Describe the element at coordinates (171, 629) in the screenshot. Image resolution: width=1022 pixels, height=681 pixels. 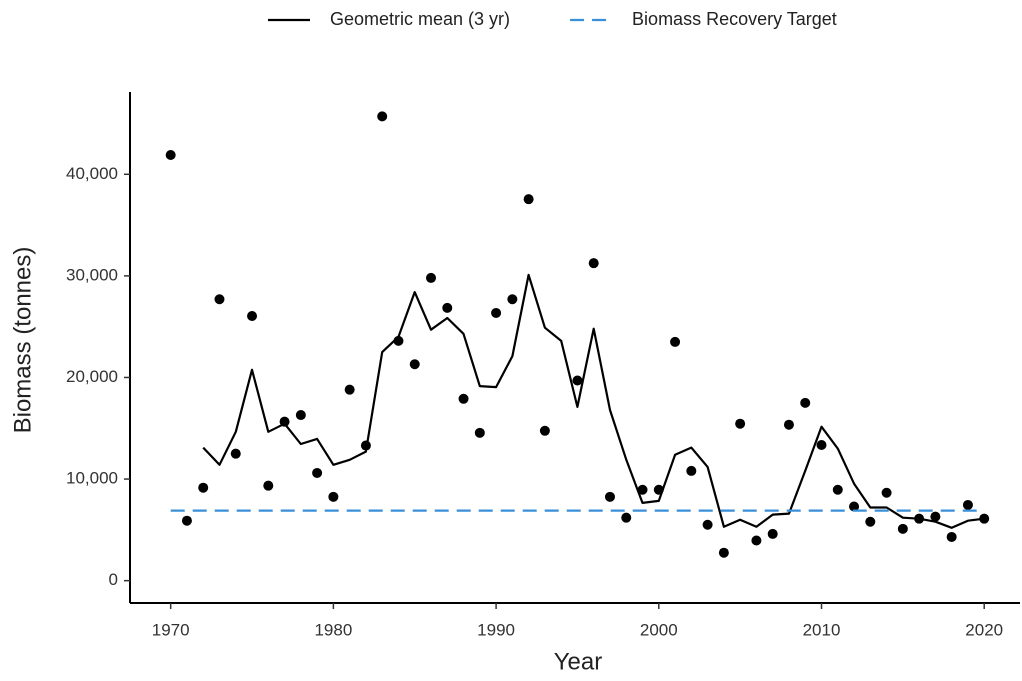
I see `x-tick-label: 1970` at that location.